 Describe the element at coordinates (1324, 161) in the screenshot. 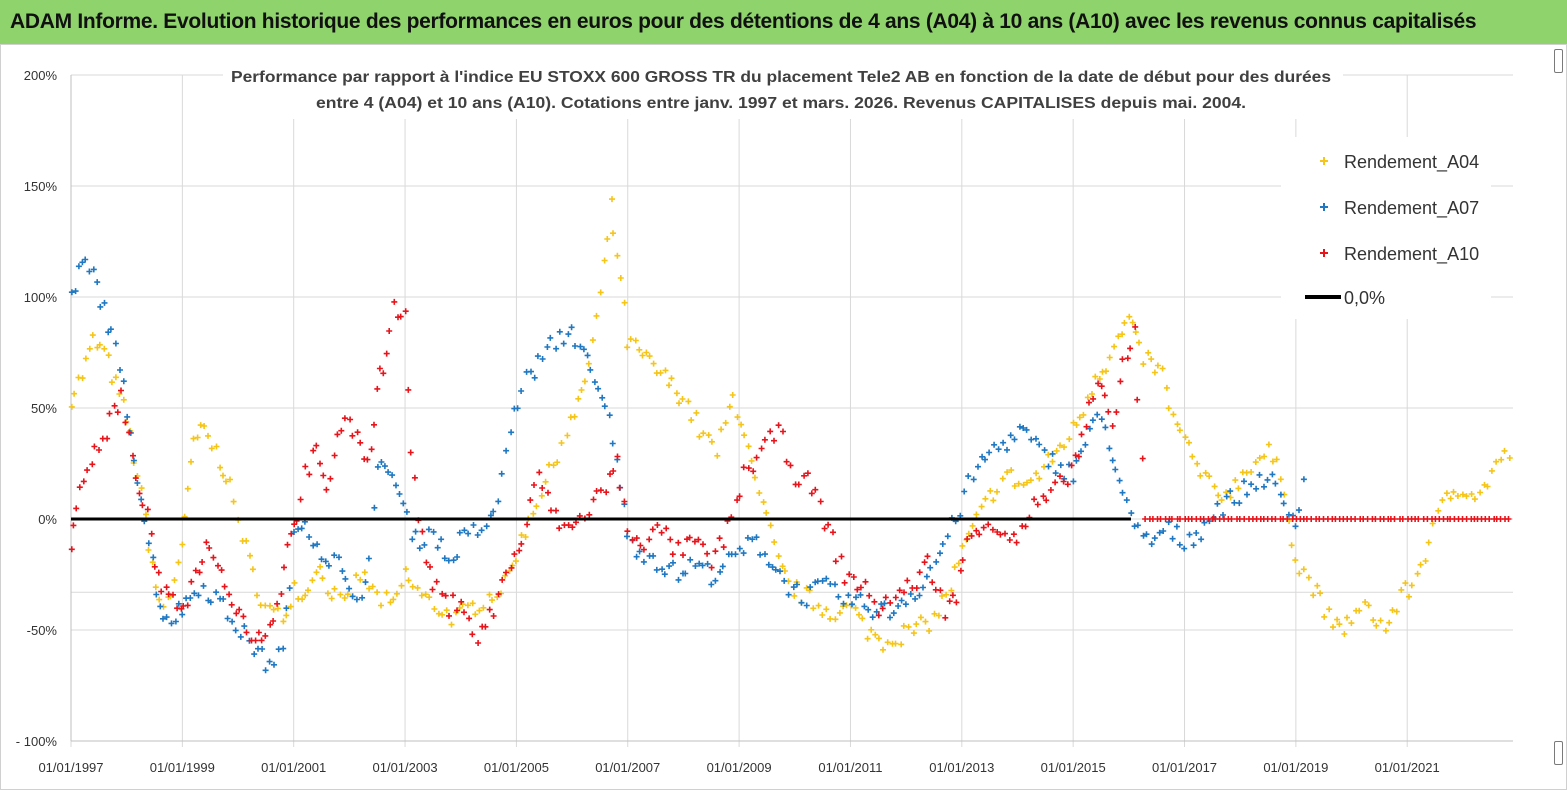

I see `legend-marker-a04` at that location.